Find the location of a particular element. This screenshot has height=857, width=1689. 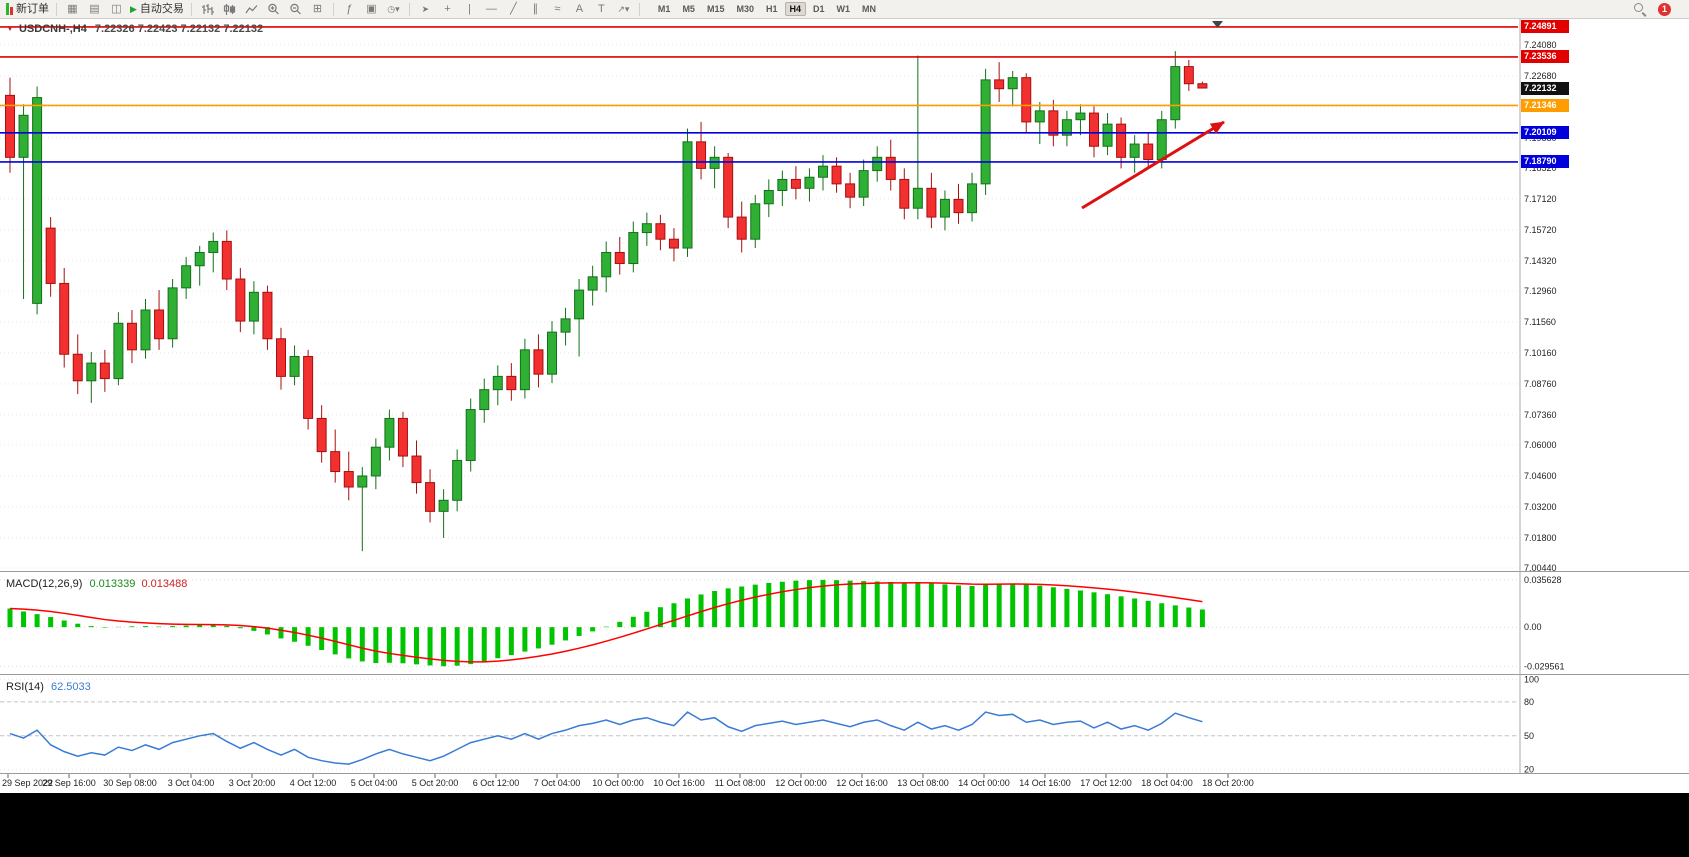

data-window-icon: ◫ is located at coordinates (116, 8).